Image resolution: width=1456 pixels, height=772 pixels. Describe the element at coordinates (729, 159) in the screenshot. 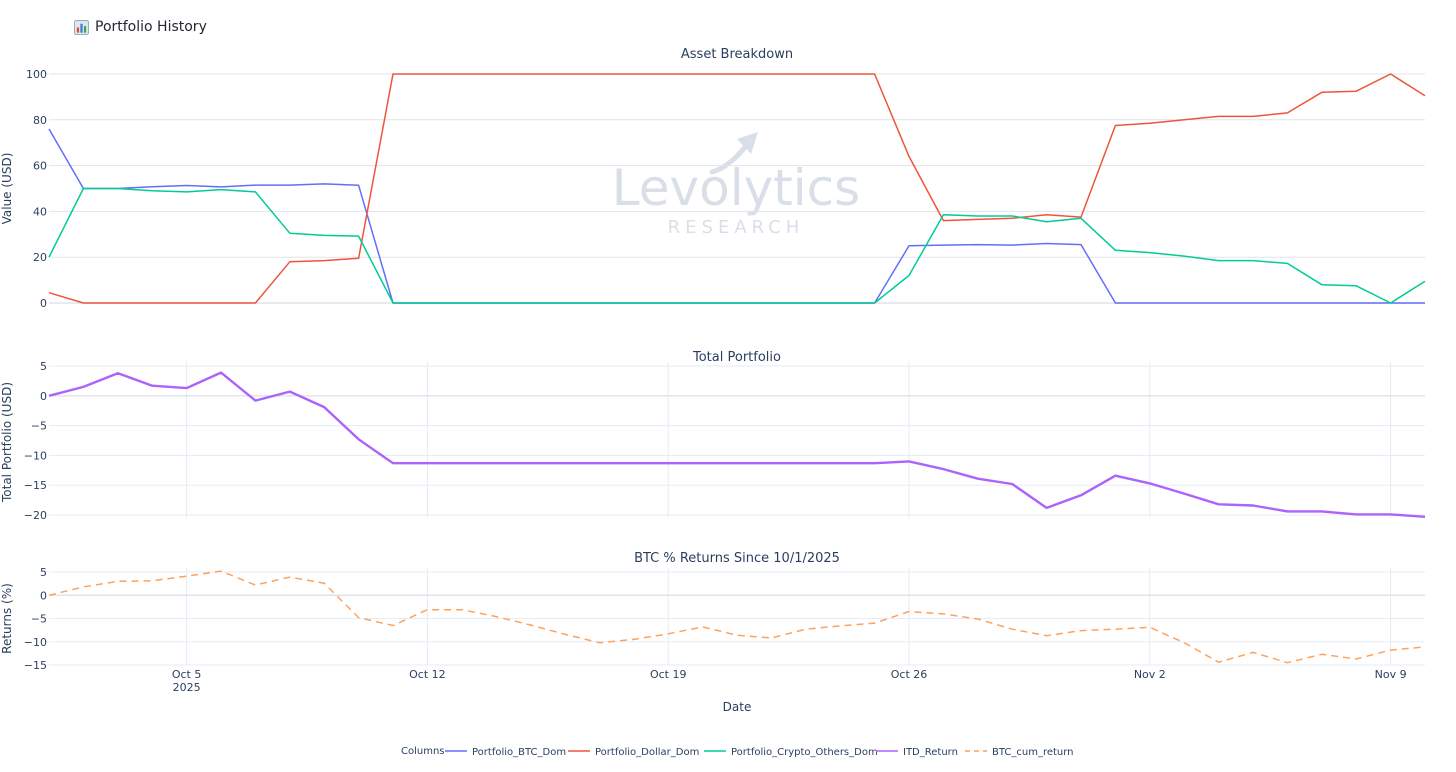

I see `watermark-arrow` at that location.